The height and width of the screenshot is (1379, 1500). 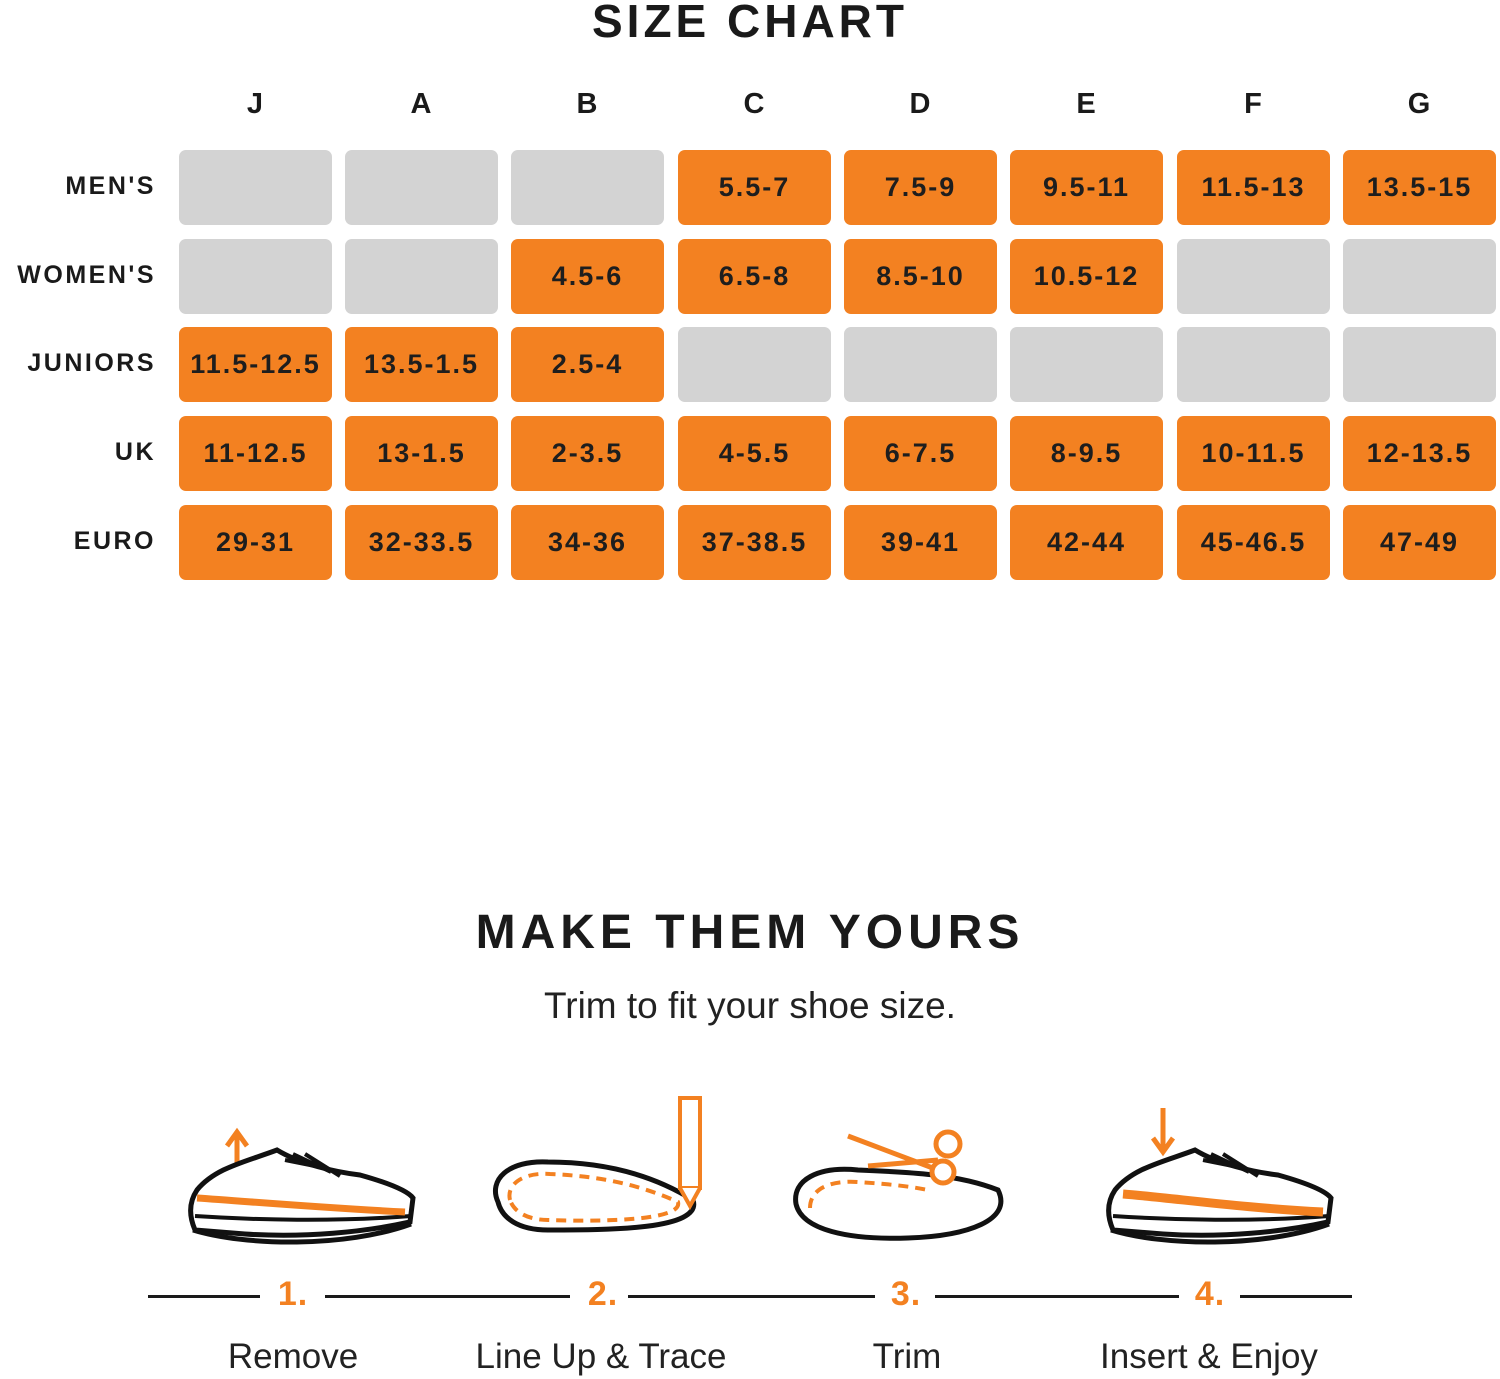 I want to click on size-cell: 2.5-4, so click(x=587, y=364).